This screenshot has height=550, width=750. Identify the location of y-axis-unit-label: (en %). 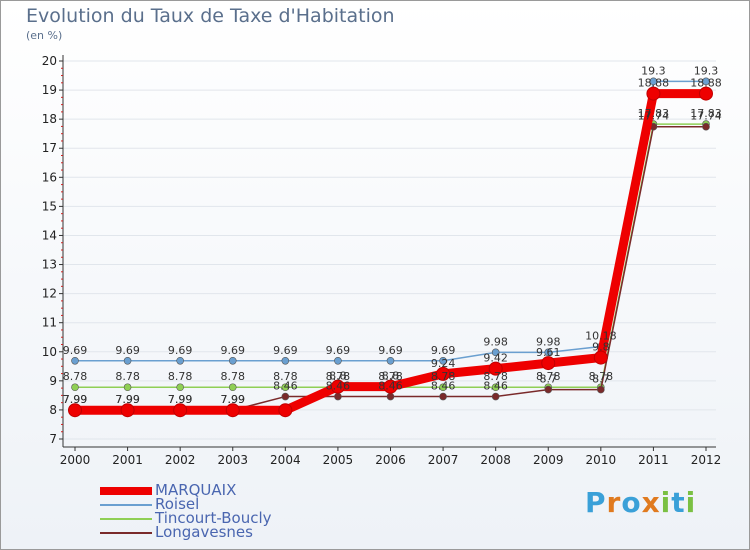
(44, 35).